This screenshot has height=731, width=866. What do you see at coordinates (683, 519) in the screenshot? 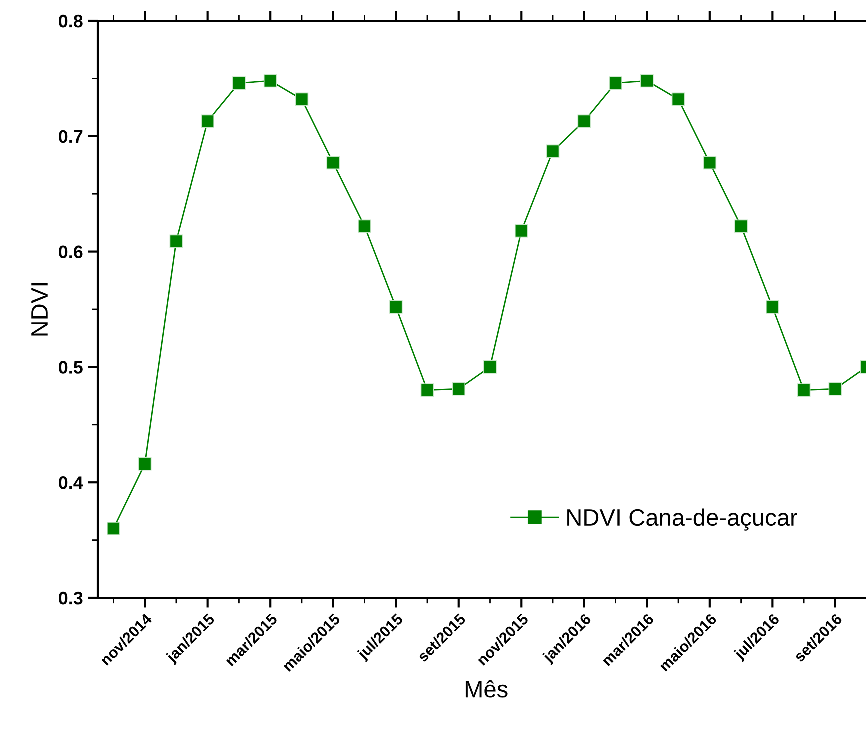
I see `legend-label: NDVI Cana-de-açucar` at bounding box center [683, 519].